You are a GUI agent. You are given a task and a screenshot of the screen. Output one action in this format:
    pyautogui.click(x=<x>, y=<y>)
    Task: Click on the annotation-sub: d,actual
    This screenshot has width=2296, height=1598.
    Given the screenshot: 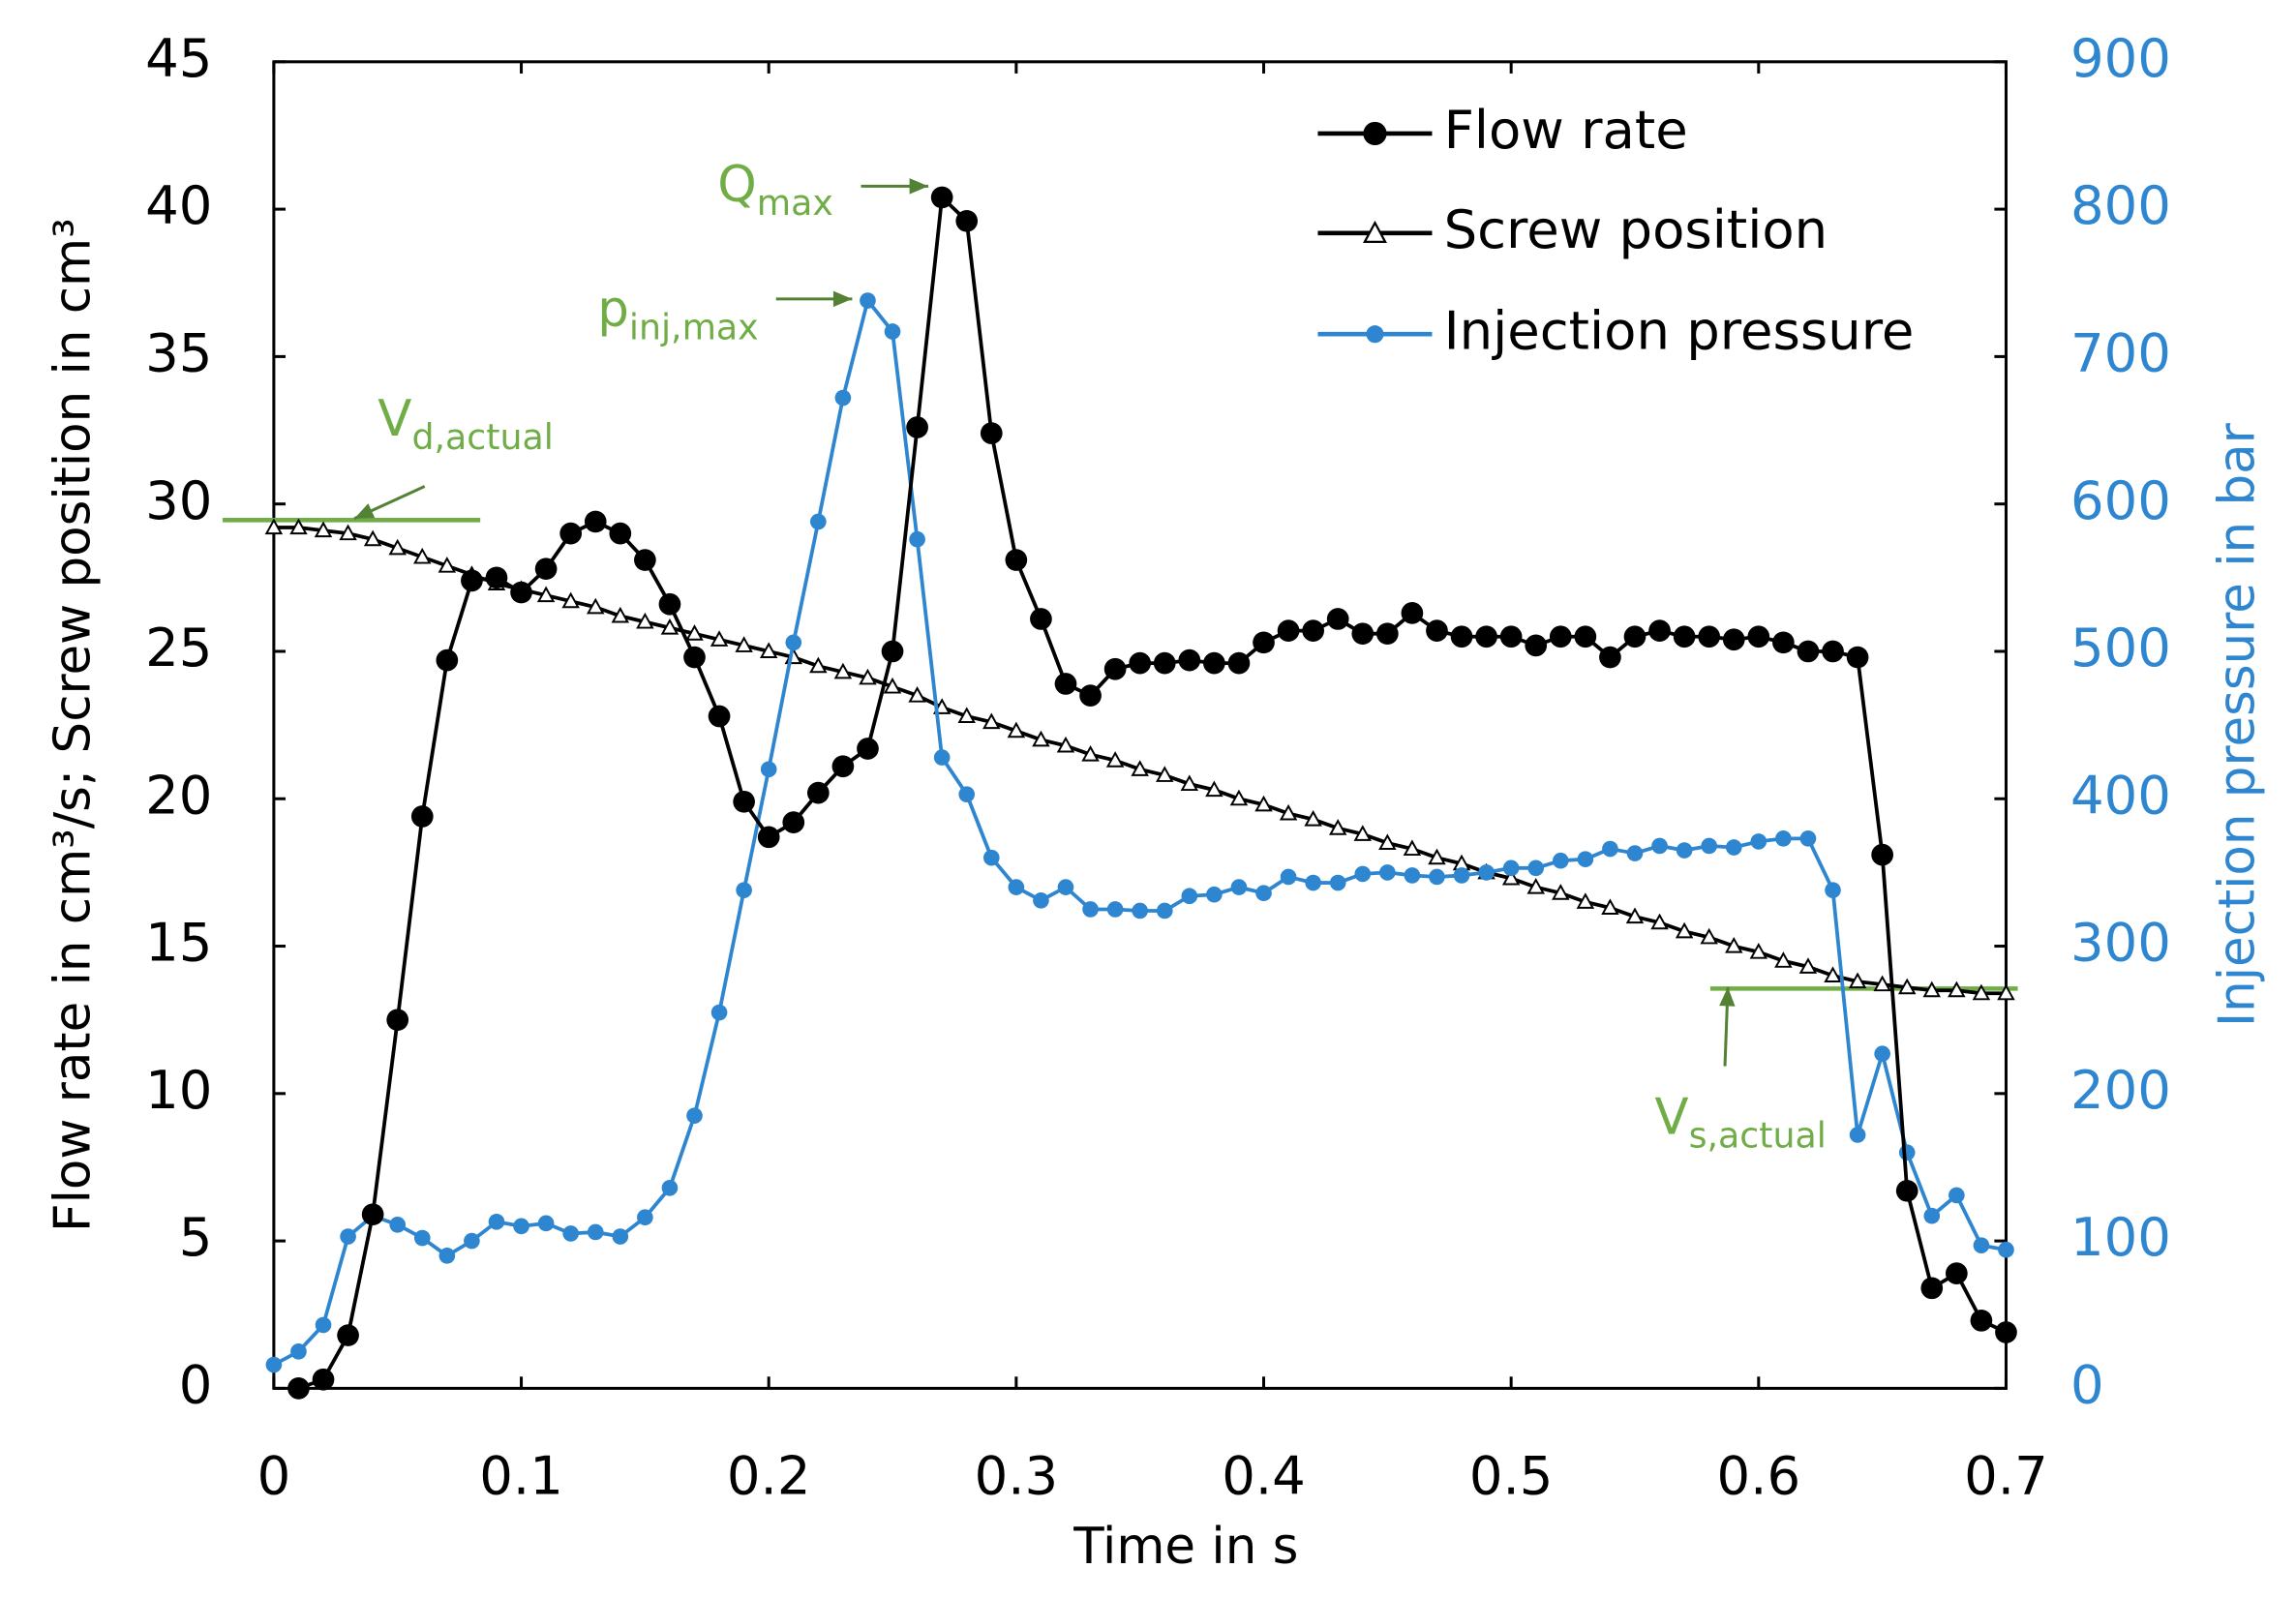 What is the action you would take?
    pyautogui.click(x=482, y=437)
    